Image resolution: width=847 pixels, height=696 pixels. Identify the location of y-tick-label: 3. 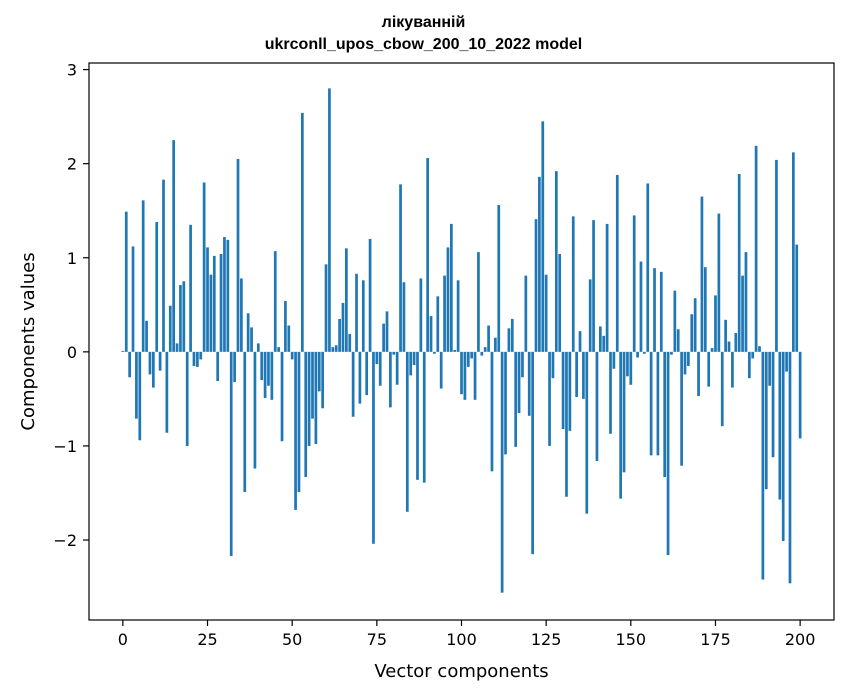
(72, 70).